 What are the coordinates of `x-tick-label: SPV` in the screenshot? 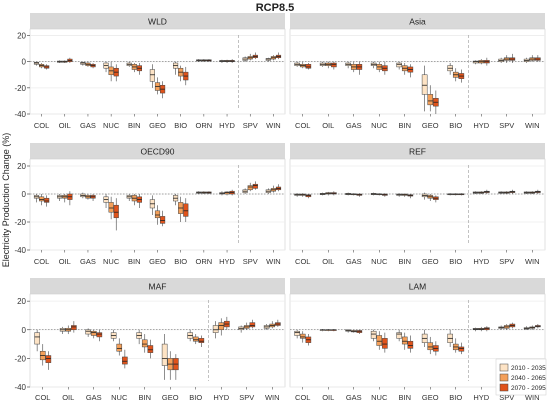 It's located at (250, 125).